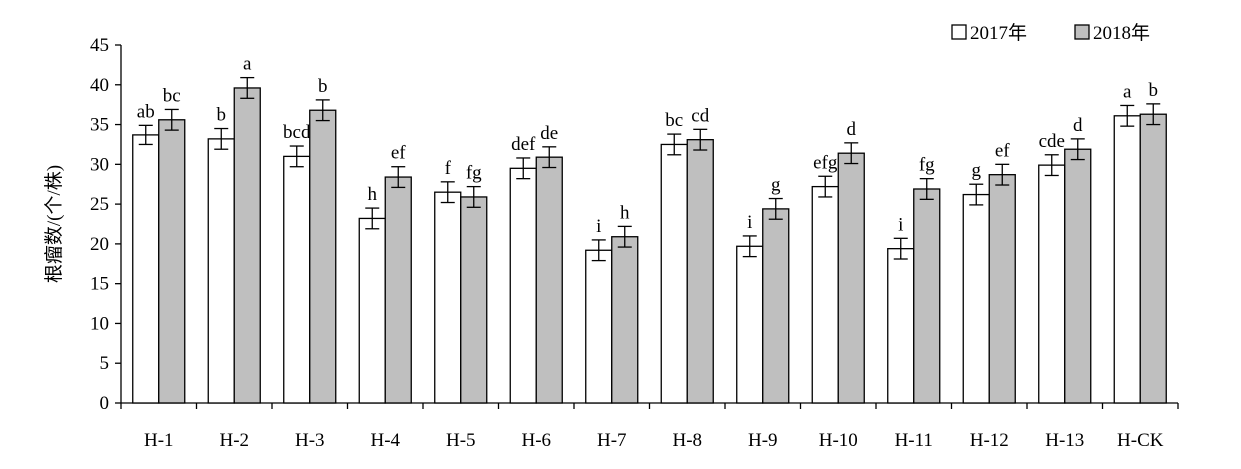 This screenshot has width=1241, height=469. What do you see at coordinates (687, 440) in the screenshot?
I see `x-tick-label: H-8` at bounding box center [687, 440].